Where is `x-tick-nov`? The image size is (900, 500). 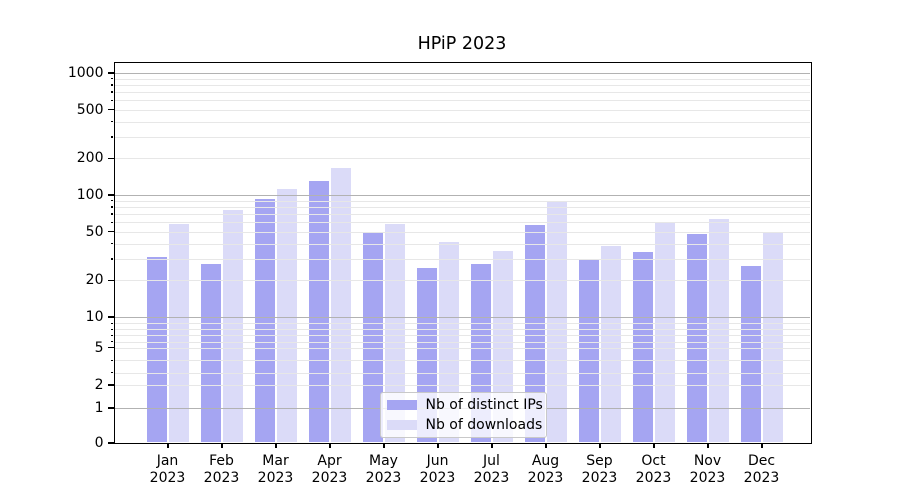
x-tick-nov is located at coordinates (708, 446).